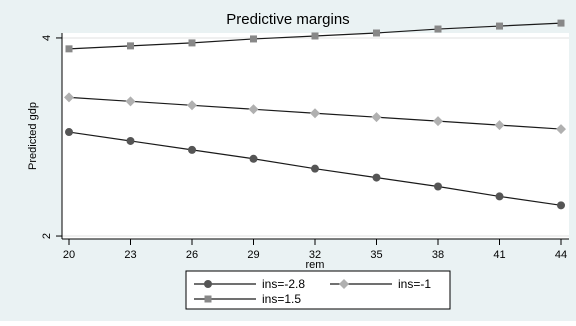 The width and height of the screenshot is (576, 326). I want to click on y-tick-label: 2, so click(47, 236).